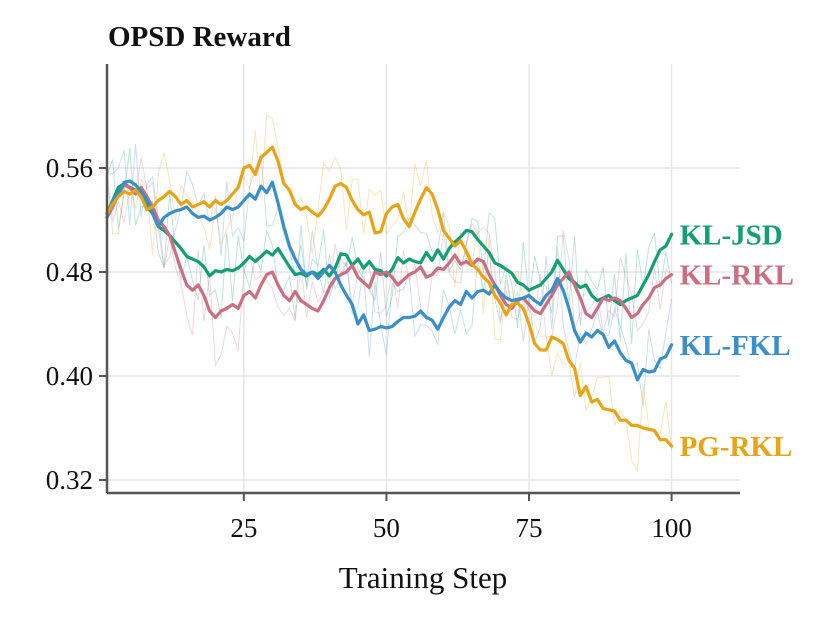 Image resolution: width=840 pixels, height=618 pixels. Describe the element at coordinates (386, 528) in the screenshot. I see `x-tick-label: 50` at that location.